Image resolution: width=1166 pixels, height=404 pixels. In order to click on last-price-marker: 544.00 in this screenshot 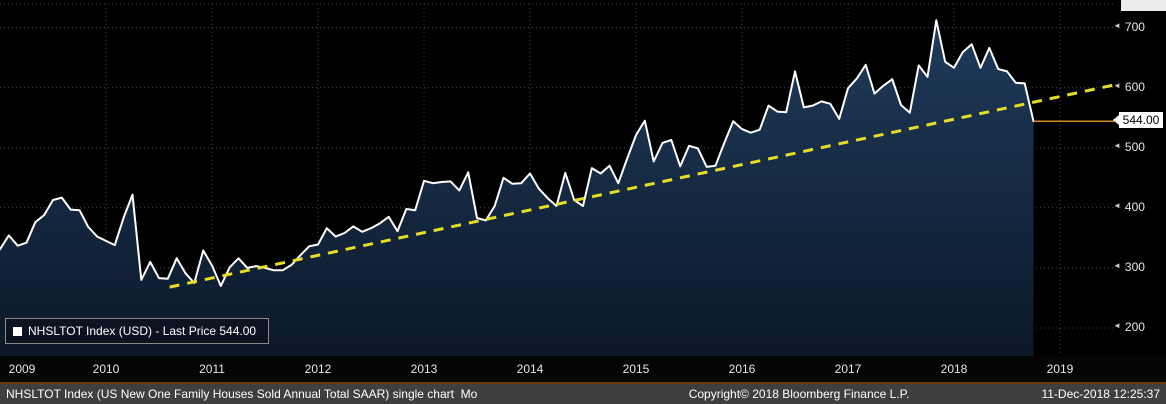, I will do `click(1138, 120)`.